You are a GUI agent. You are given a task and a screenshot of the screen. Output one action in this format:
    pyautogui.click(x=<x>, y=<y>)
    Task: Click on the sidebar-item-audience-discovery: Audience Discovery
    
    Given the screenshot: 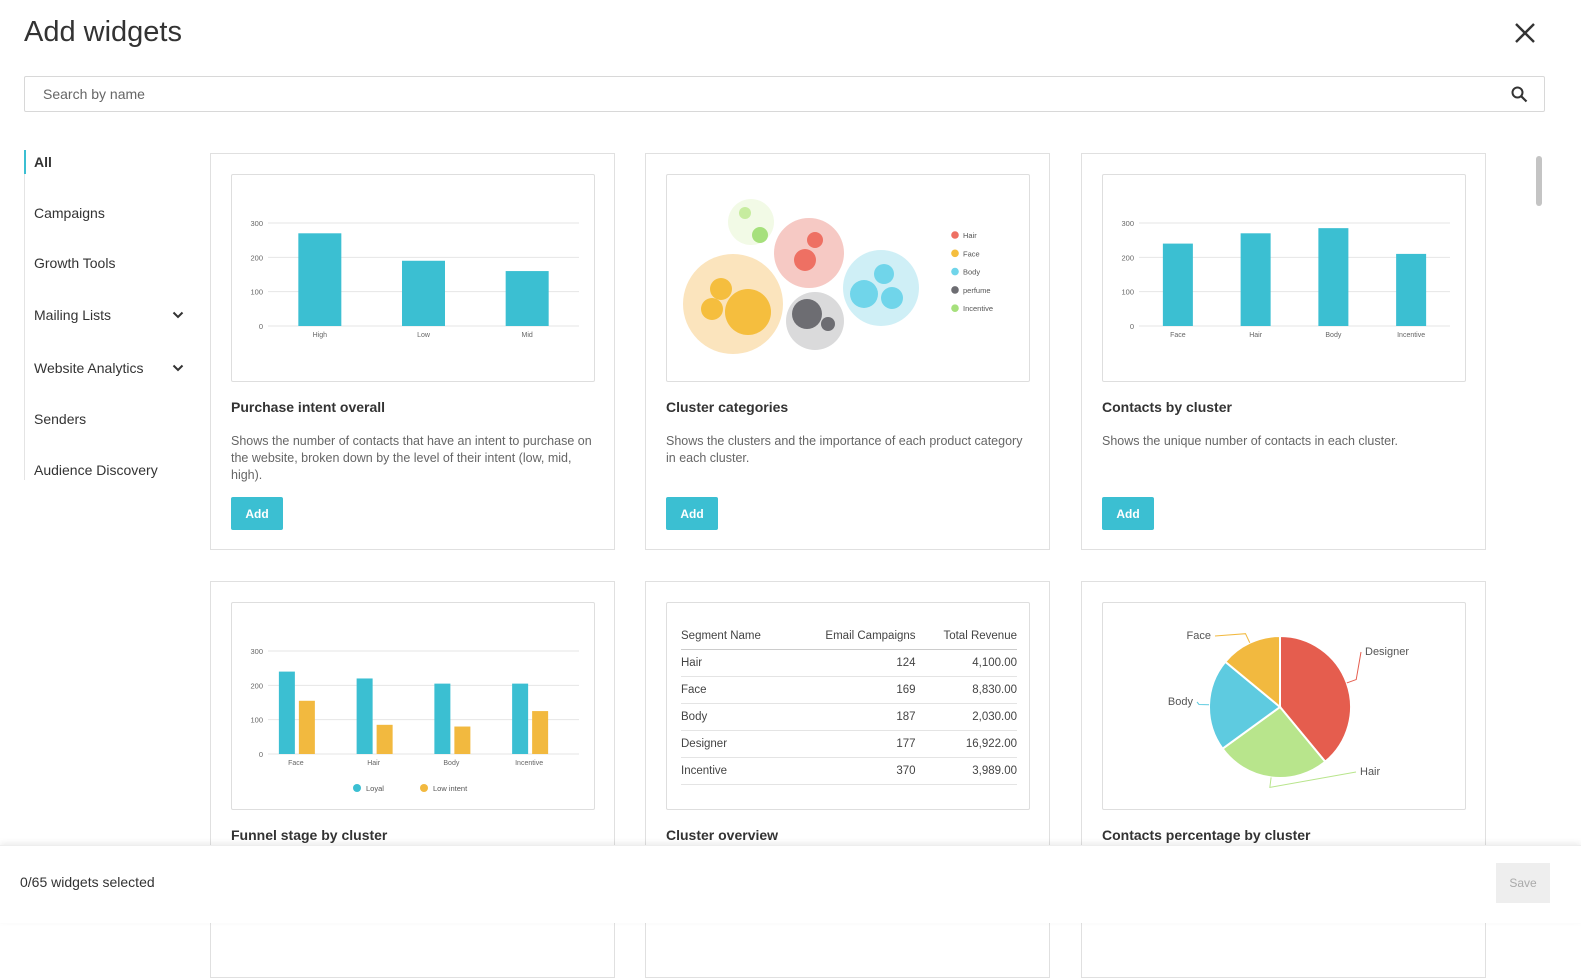 What is the action you would take?
    pyautogui.click(x=109, y=470)
    